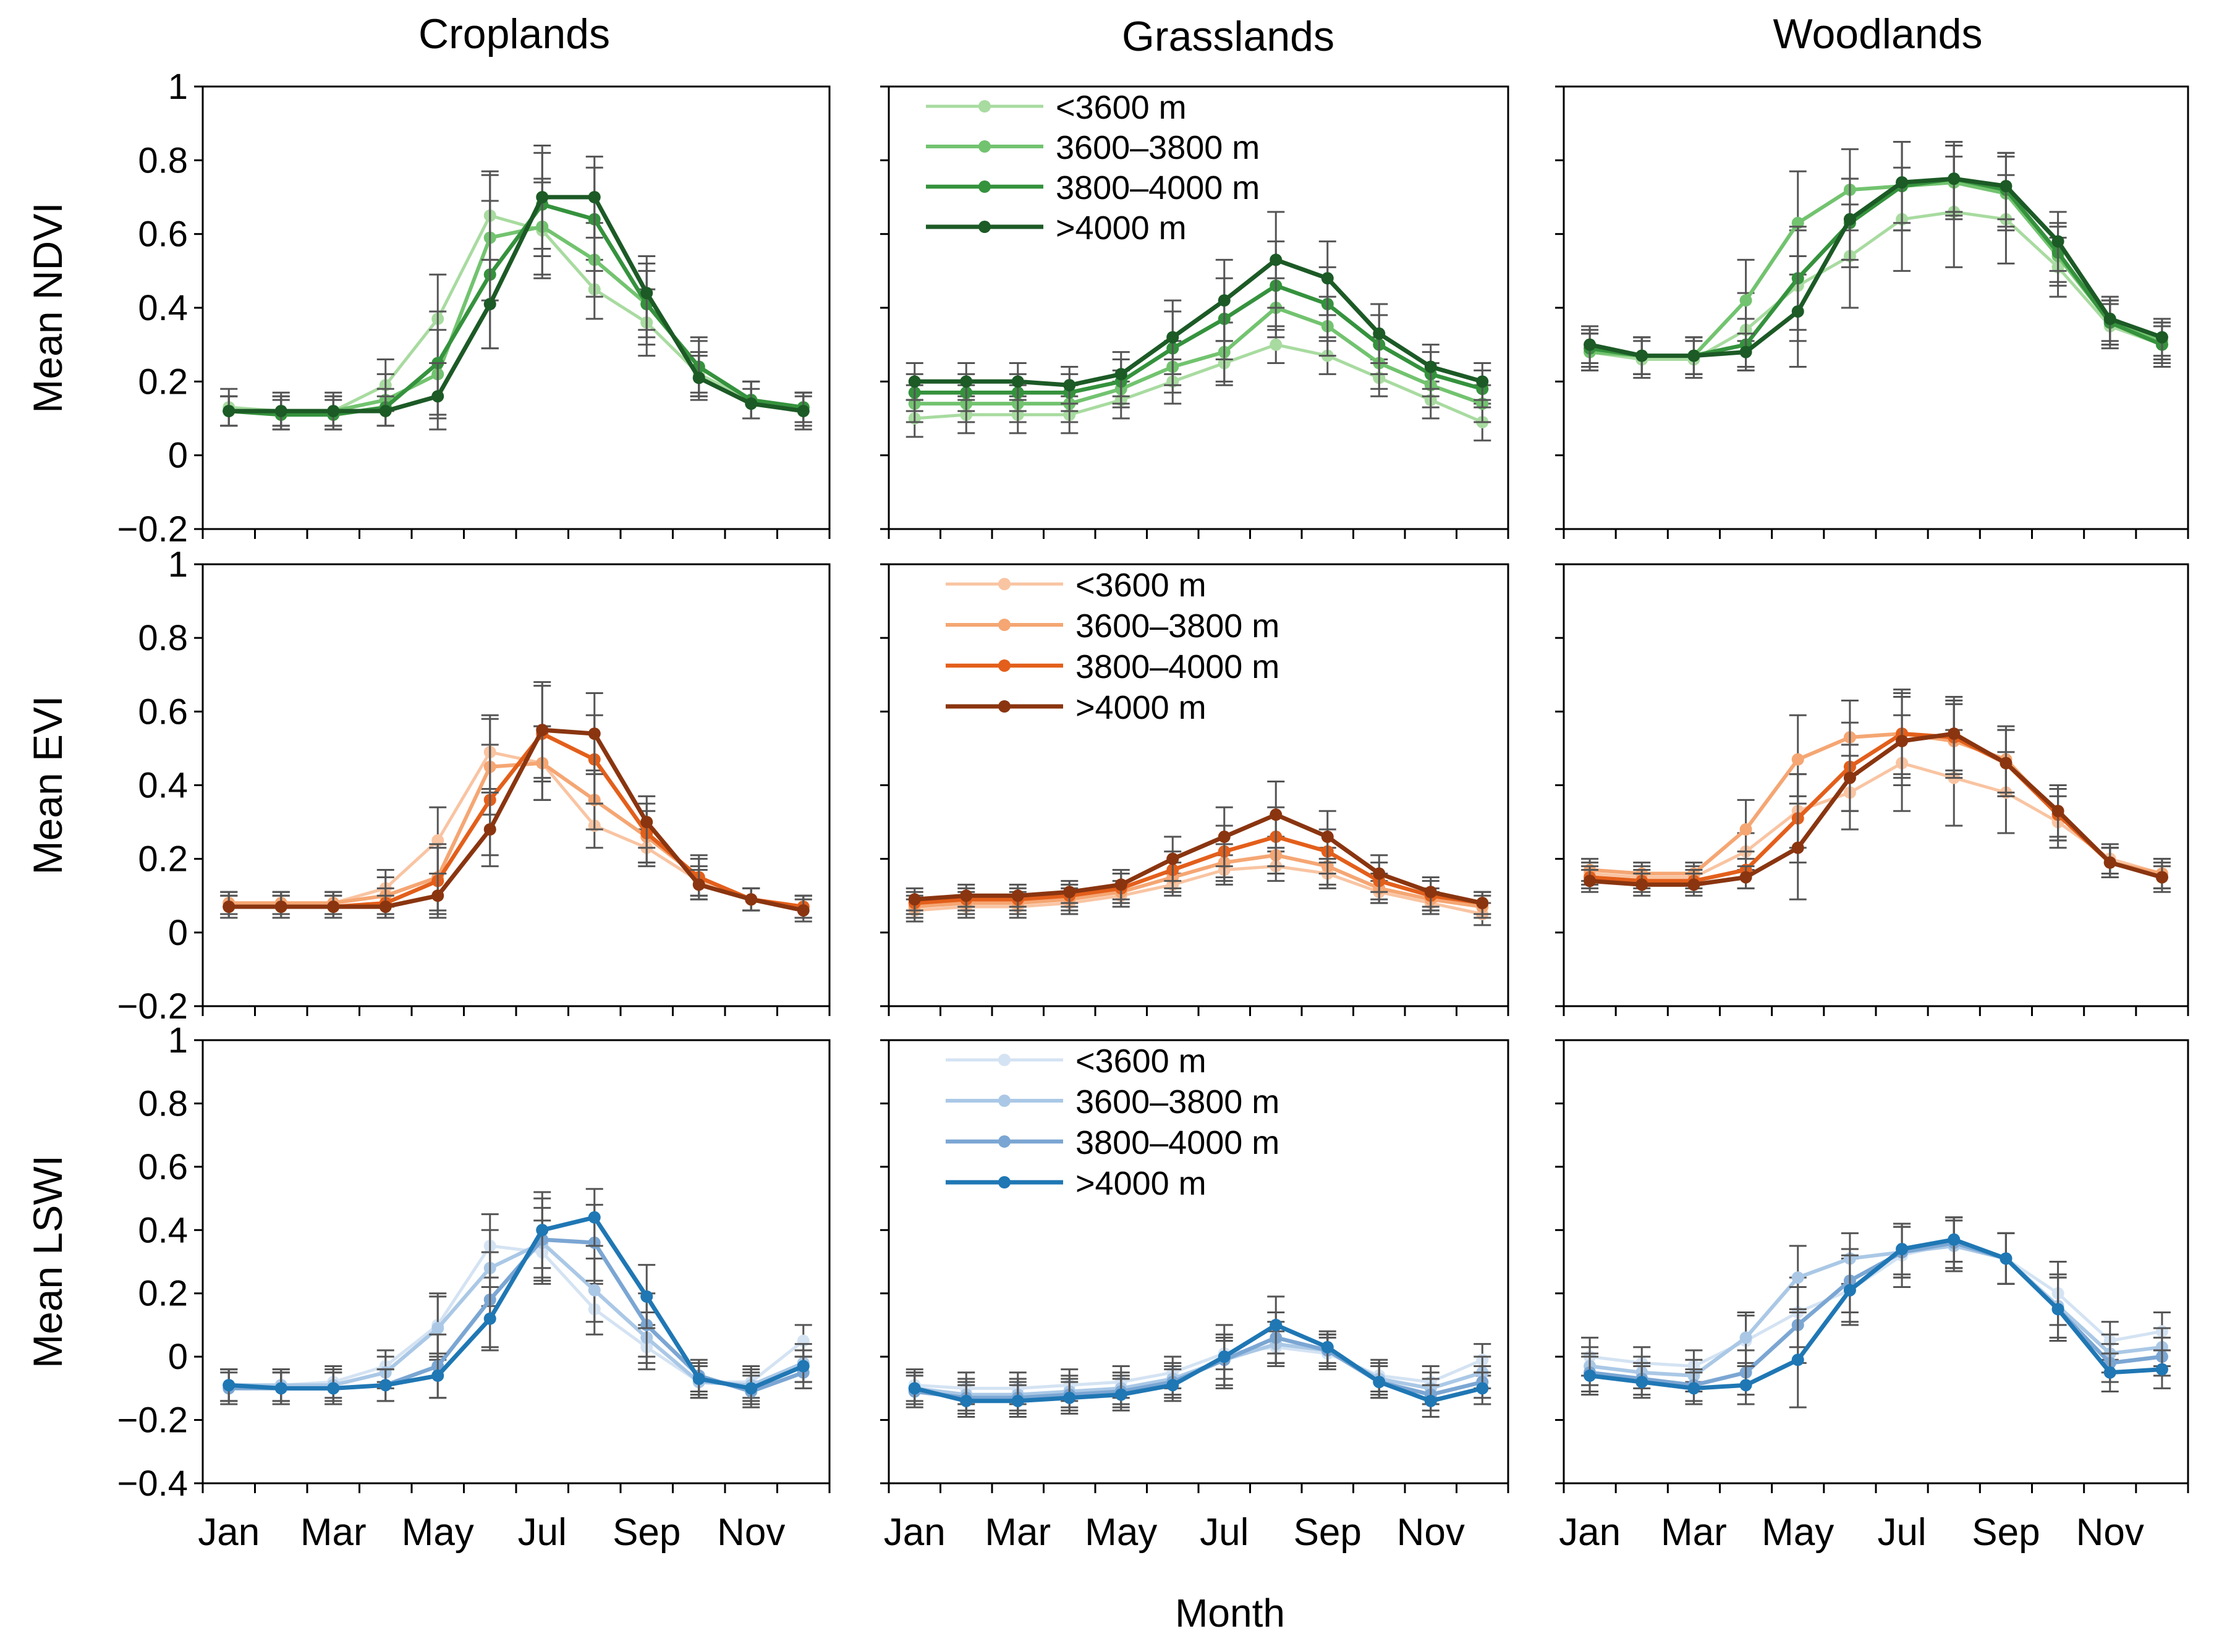  I want to click on legend-label-ndvi: <3600 m, so click(1121, 107).